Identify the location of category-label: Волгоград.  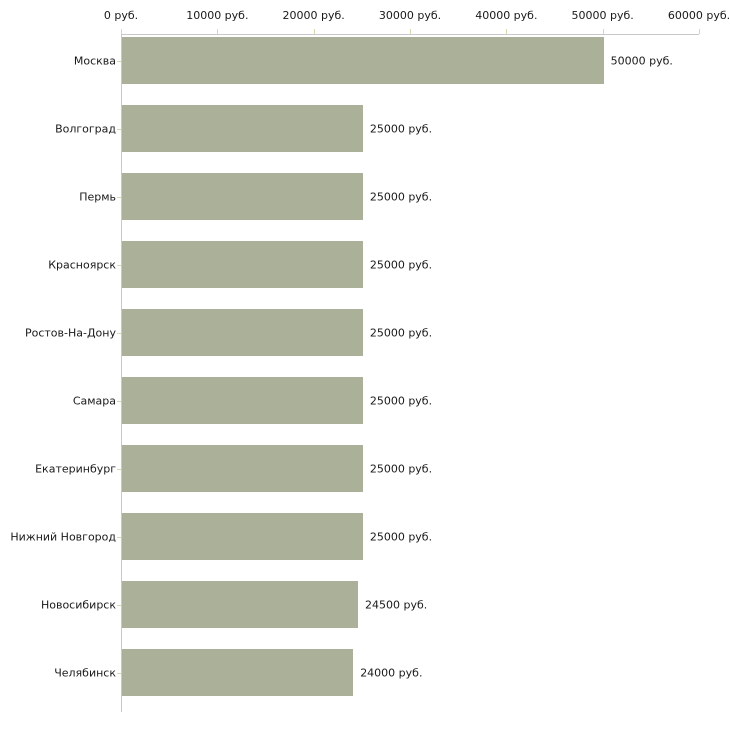
(85, 128).